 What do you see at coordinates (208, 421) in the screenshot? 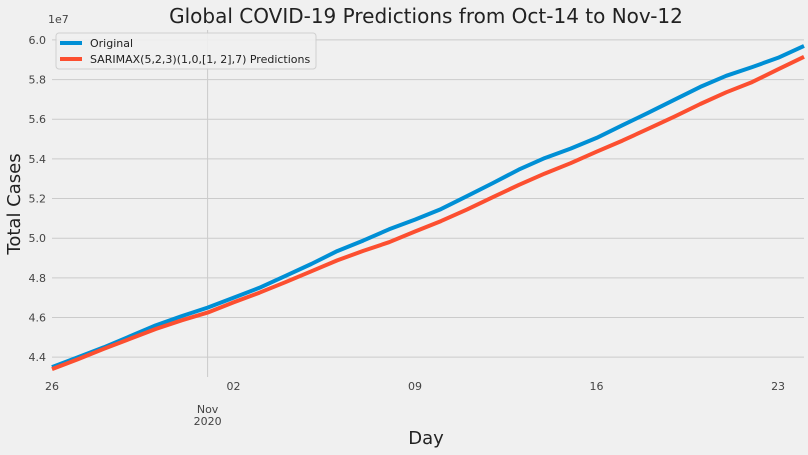
I see `x-minor-tick-label-year: 2020` at bounding box center [208, 421].